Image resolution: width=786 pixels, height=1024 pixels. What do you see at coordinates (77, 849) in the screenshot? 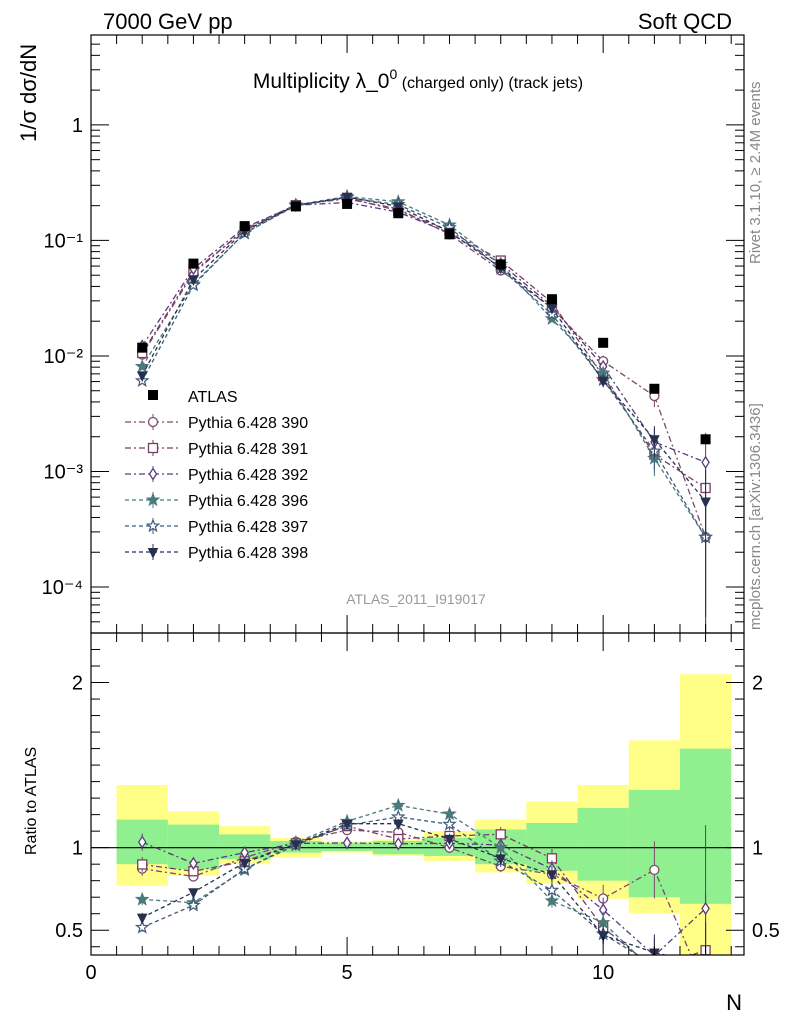
I see `ratio-ytick-label: 1` at bounding box center [77, 849].